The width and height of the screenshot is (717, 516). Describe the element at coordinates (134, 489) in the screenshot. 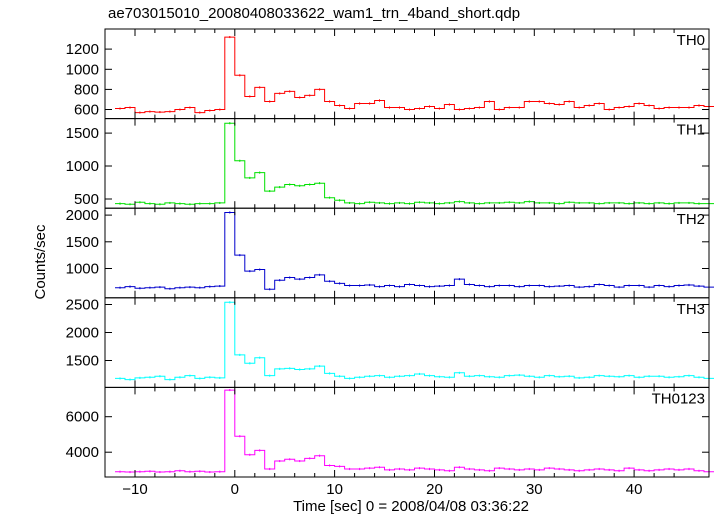

I see `x-tick-label: −10` at that location.